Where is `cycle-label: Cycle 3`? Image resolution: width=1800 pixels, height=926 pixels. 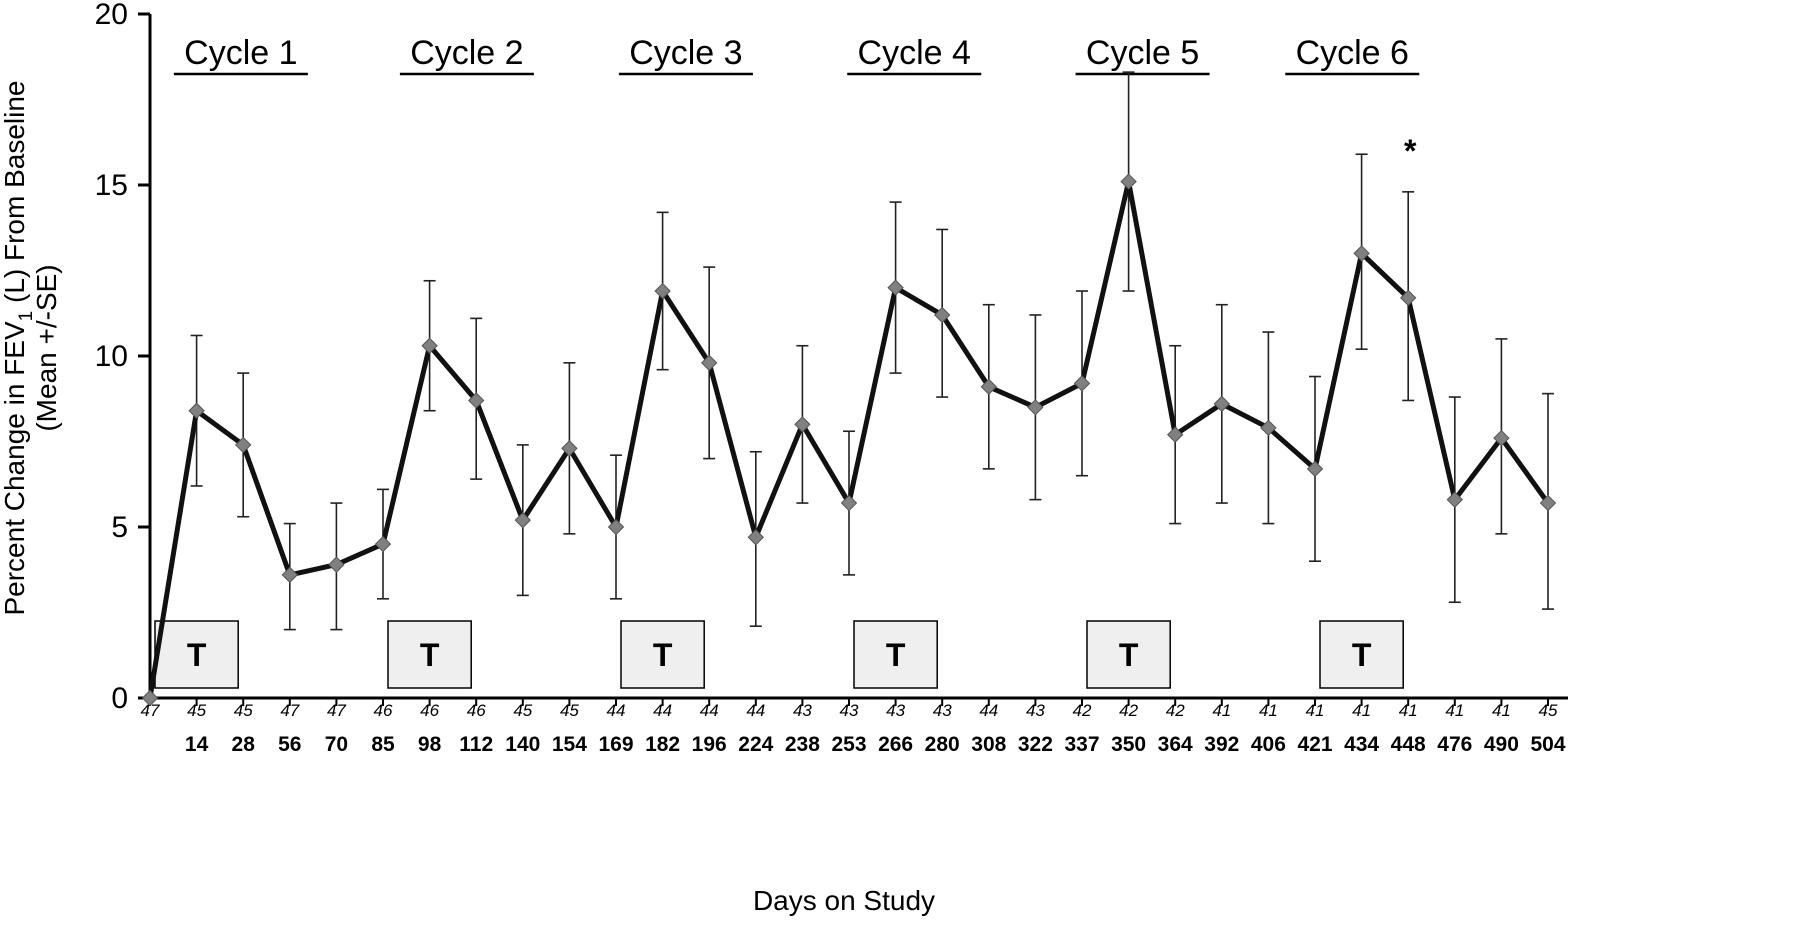
cycle-label: Cycle 3 is located at coordinates (685, 53).